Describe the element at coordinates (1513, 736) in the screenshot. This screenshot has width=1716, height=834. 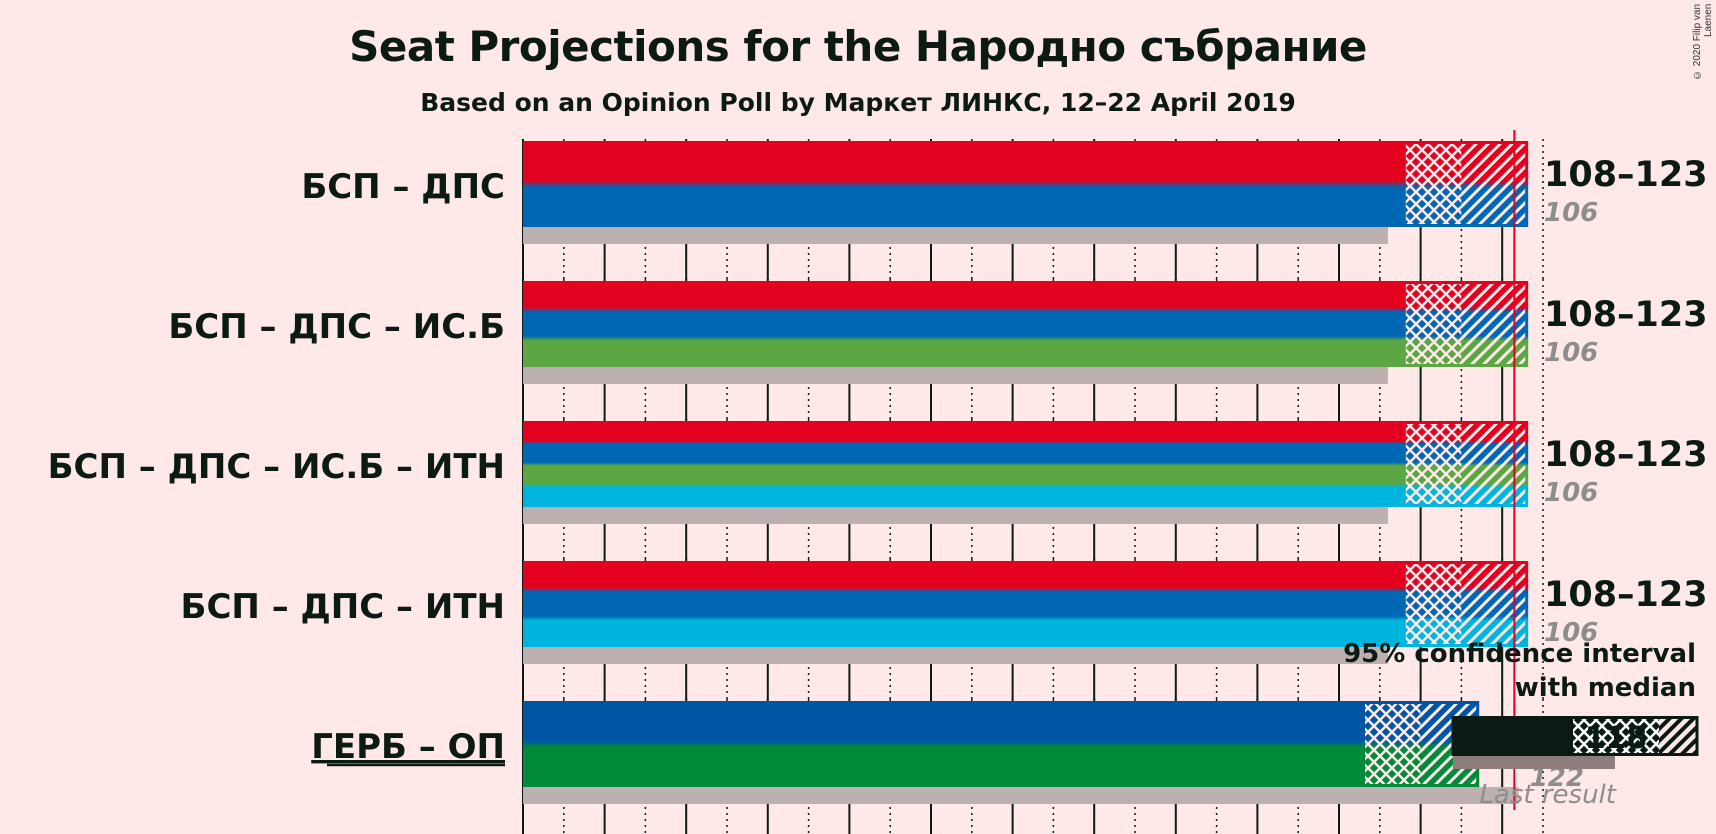
I see `legend-solid-bar` at that location.